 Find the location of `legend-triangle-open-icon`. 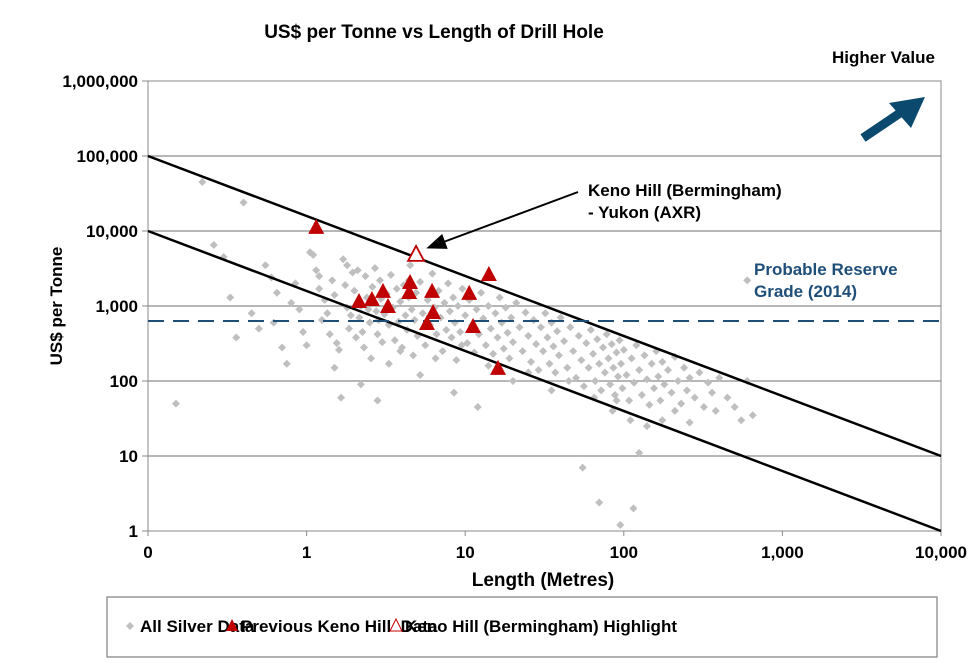

legend-triangle-open-icon is located at coordinates (396, 624).